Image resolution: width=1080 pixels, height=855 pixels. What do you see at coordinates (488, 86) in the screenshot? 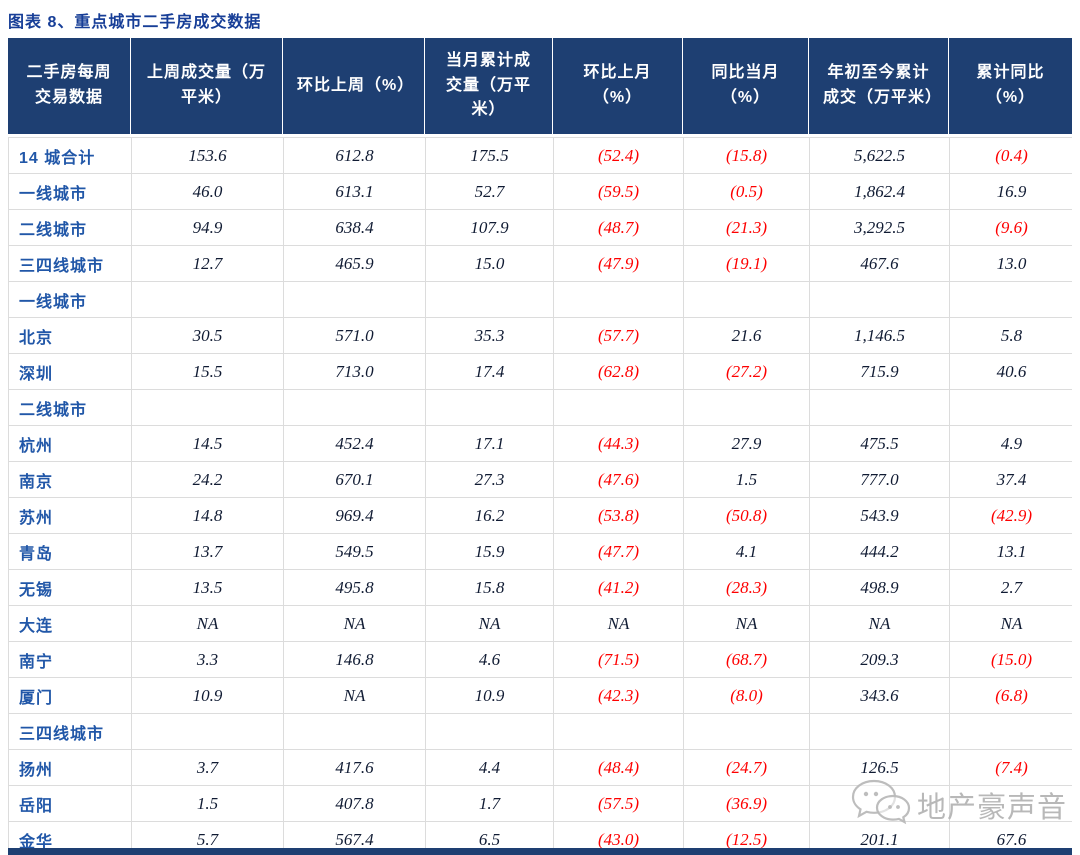
I see `column-header-3: 当月累计成交量（万平米）` at bounding box center [488, 86].